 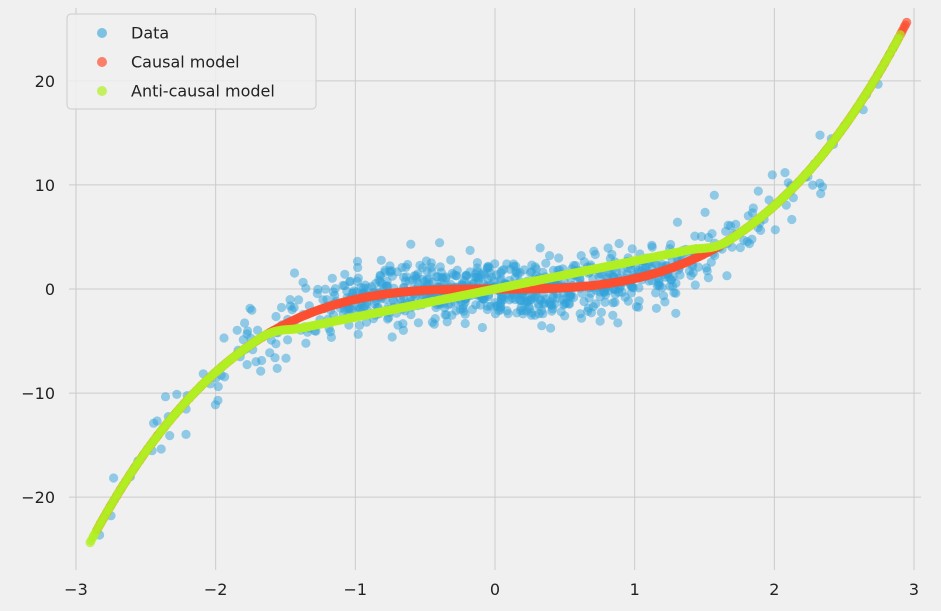 What do you see at coordinates (38, 393) in the screenshot?
I see `y-tick-label: −10` at bounding box center [38, 393].